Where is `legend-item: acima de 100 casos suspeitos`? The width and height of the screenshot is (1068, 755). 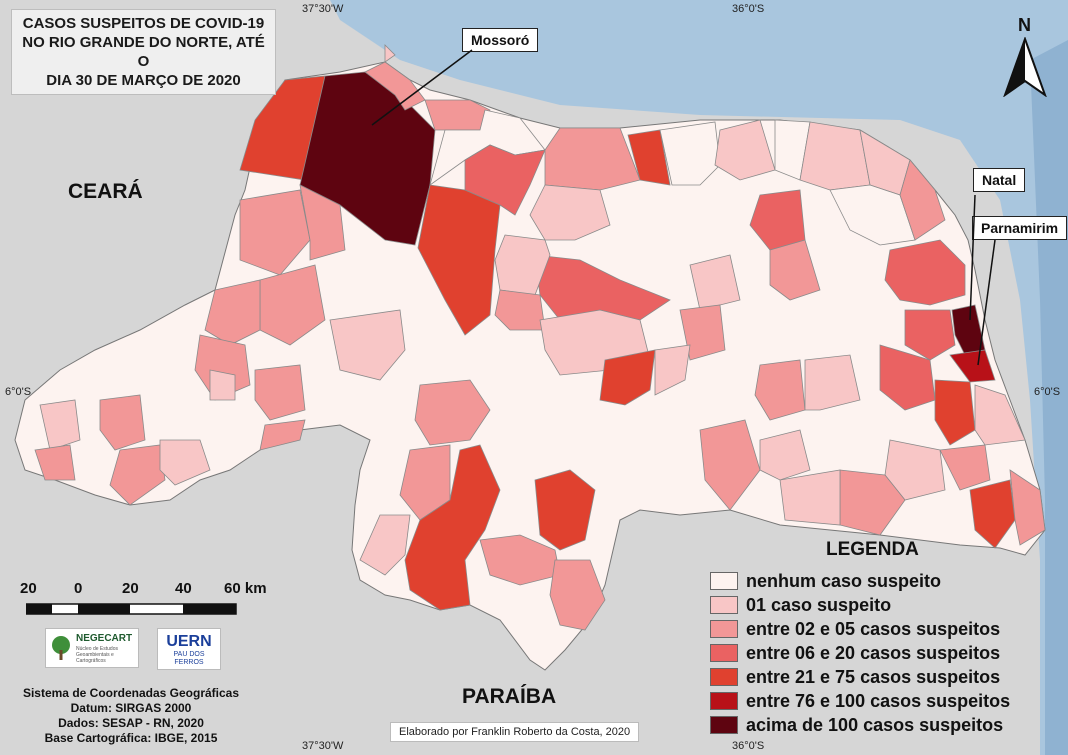 legend-item: acima de 100 casos suspeitos is located at coordinates (856, 725).